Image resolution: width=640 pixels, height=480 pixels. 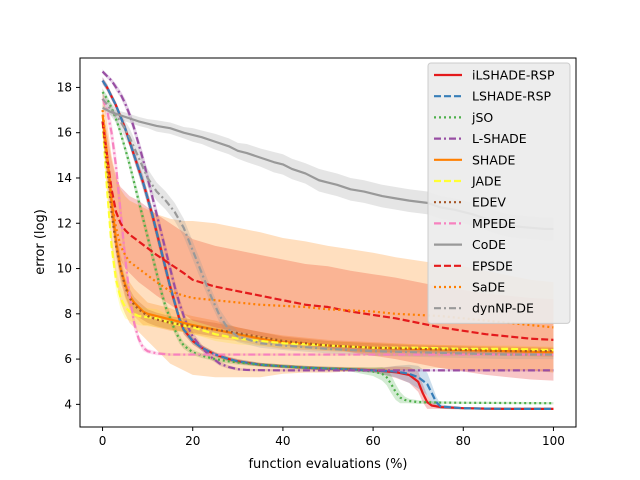 I want to click on legend-label: L-SHADE, so click(x=499, y=138).